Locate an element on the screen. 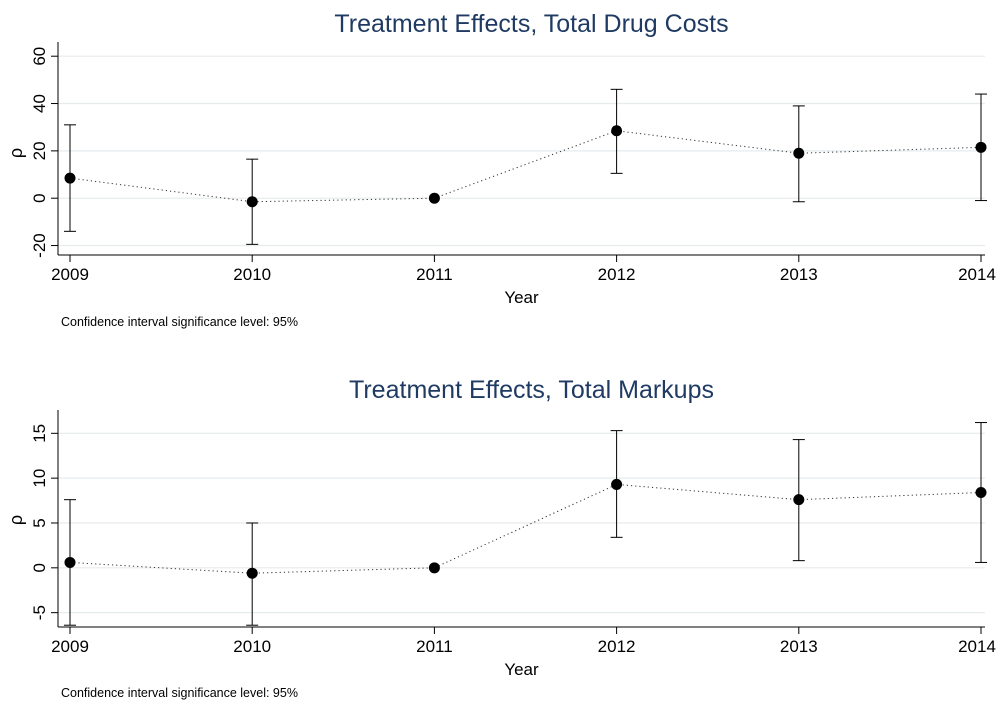 This screenshot has width=1004, height=701. chart-title: Treatment Effects, Total Markups is located at coordinates (531, 390).